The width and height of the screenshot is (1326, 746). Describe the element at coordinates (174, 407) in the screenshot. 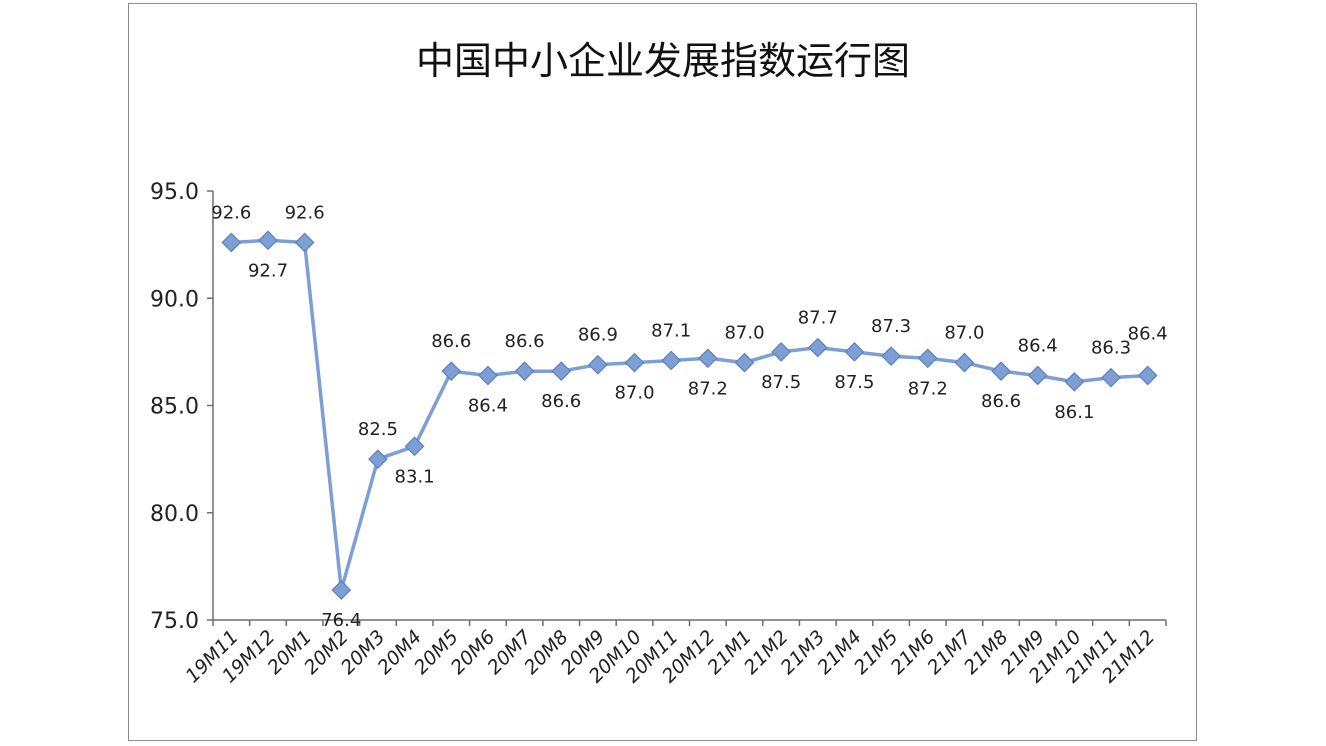

I see `y-tick-label: 85.0` at that location.